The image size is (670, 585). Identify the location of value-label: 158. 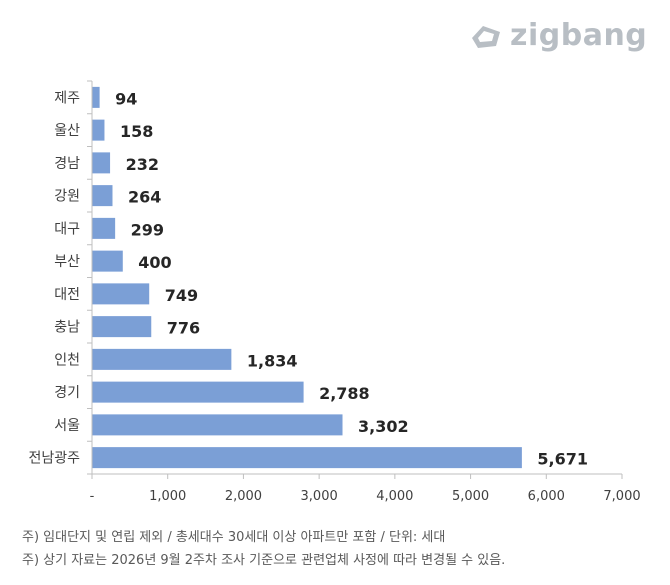
(136, 131).